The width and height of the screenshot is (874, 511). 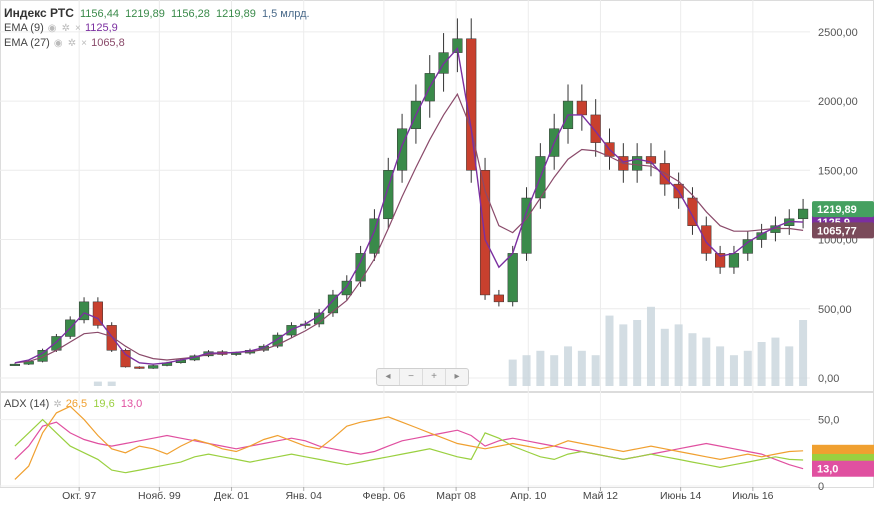 I want to click on plus-di-line, so click(x=409, y=446).